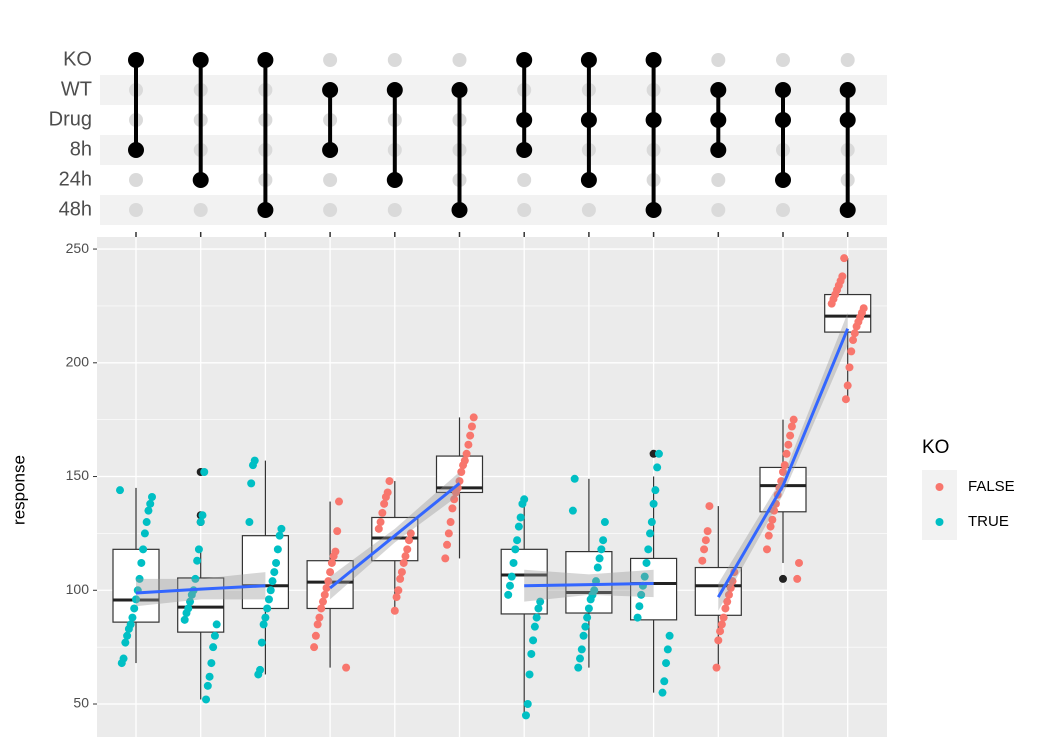 This screenshot has width=1050, height=750. I want to click on legend-label: TRUE, so click(988, 521).